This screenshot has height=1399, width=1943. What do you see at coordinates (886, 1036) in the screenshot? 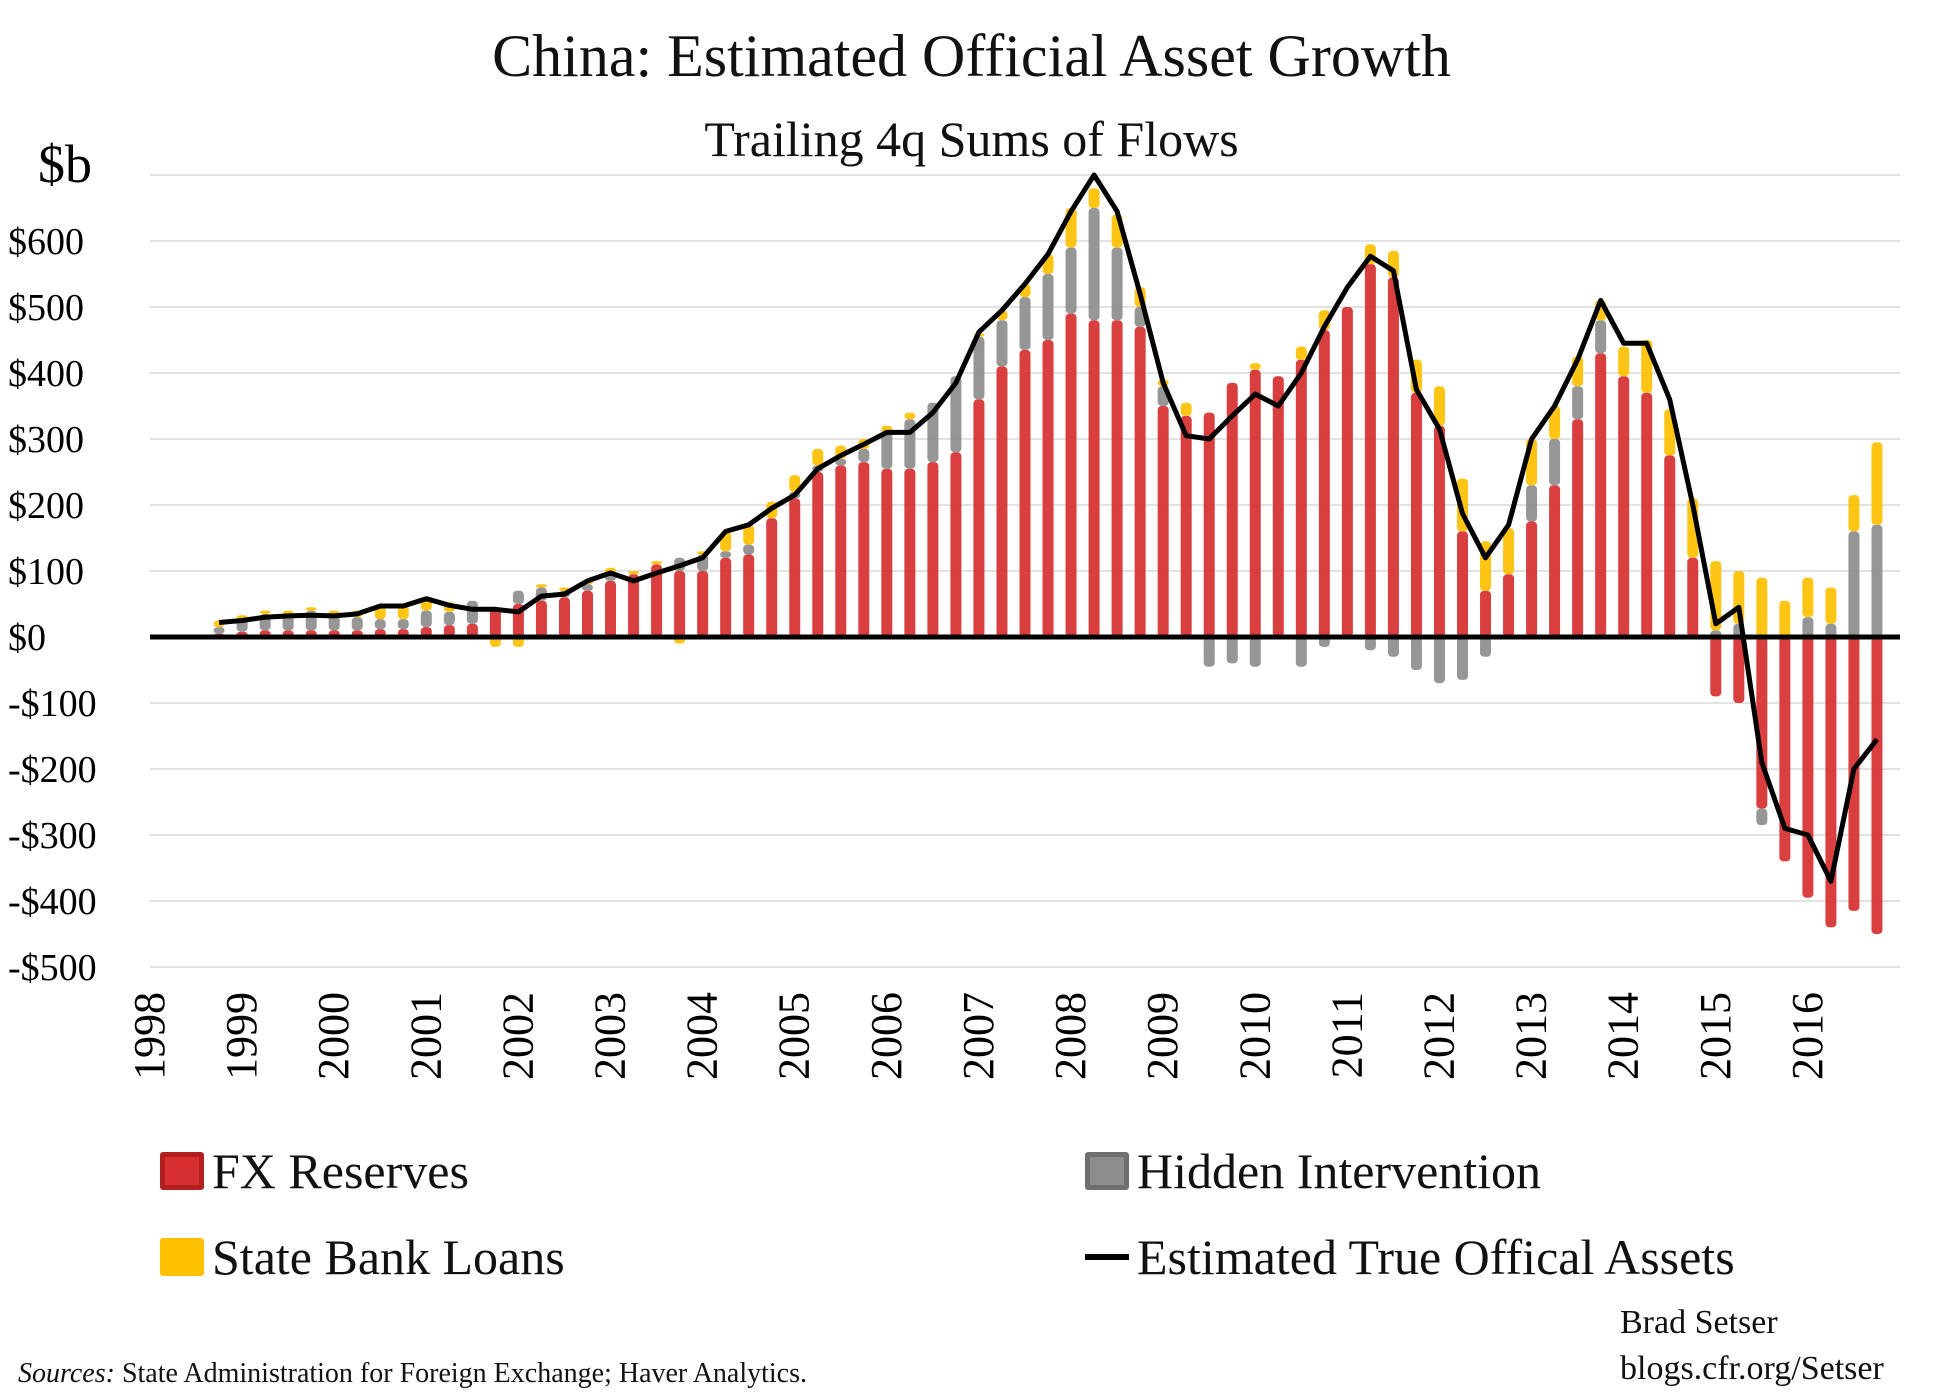
I see `x-tick-label: 2006` at bounding box center [886, 1036].